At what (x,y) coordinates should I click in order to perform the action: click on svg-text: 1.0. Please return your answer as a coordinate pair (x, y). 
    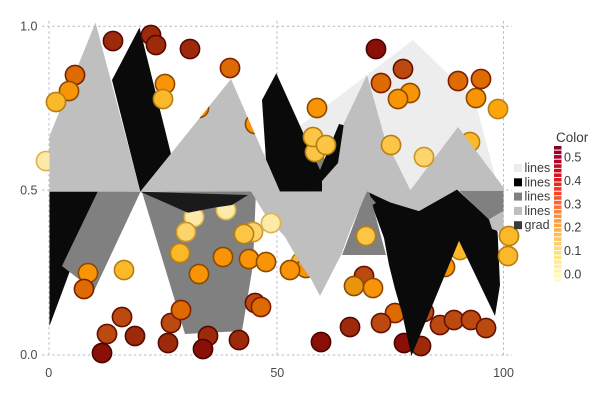
    Looking at the image, I should click on (28, 27).